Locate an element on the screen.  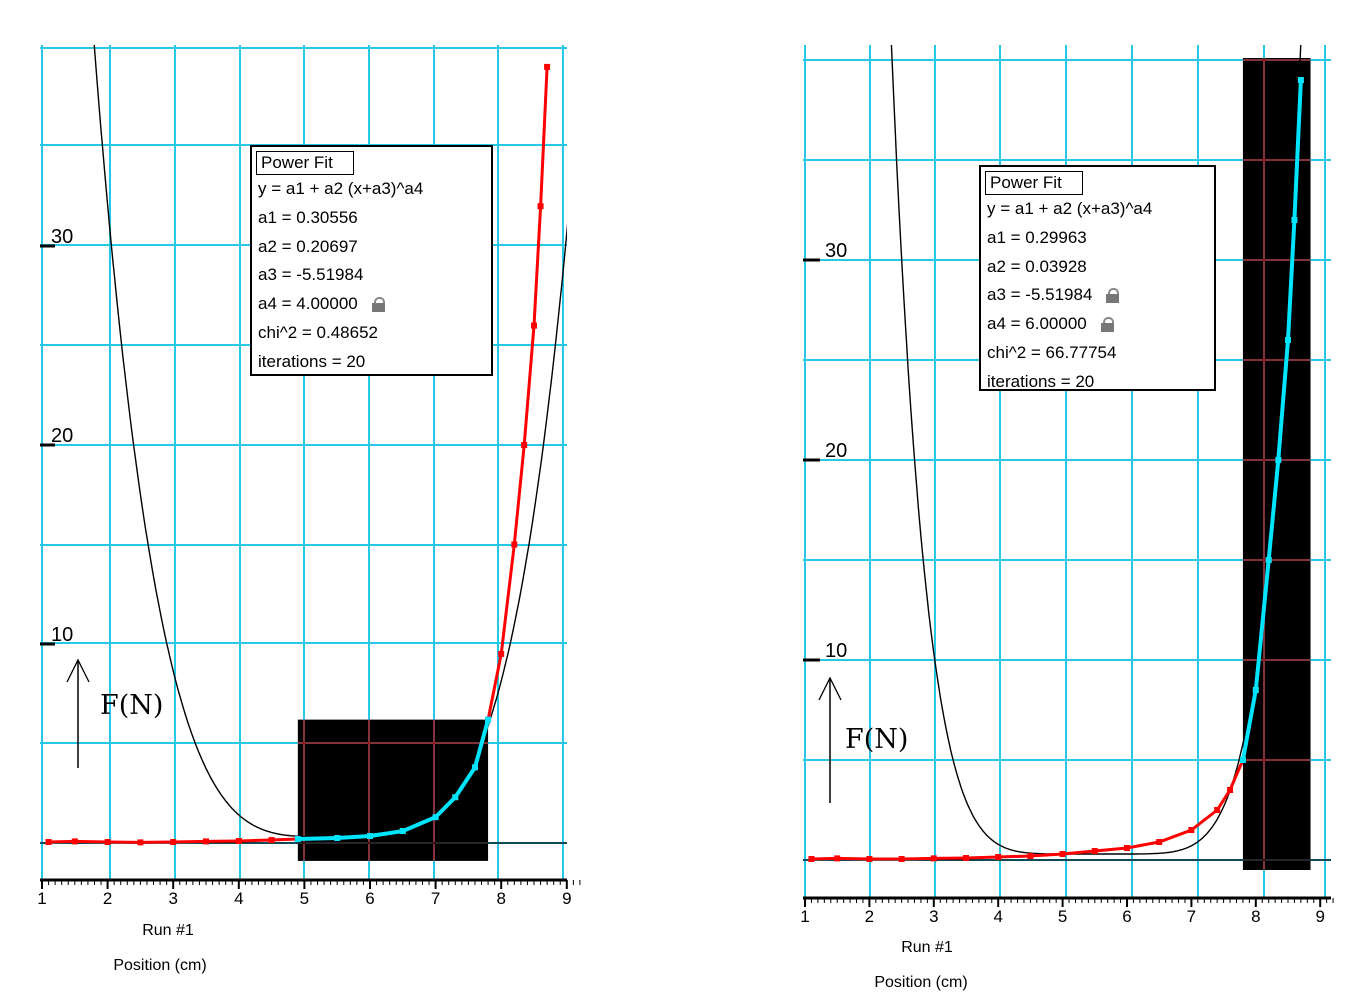
fit-param-a2: a2 = 0.03928 is located at coordinates (1037, 266).